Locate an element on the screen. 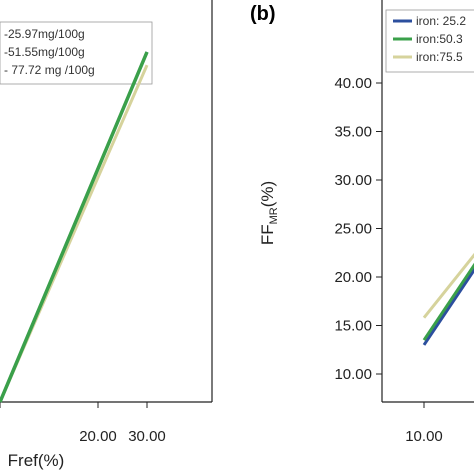 The image size is (474, 474). panel-a-x-tick-label-1: 20.00 is located at coordinates (98, 436).